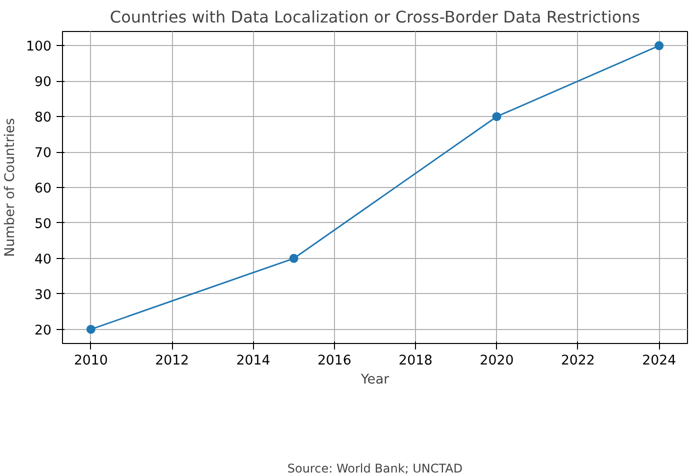 This screenshot has width=695, height=475. What do you see at coordinates (497, 361) in the screenshot?
I see `x-tick-label: 2020` at bounding box center [497, 361].